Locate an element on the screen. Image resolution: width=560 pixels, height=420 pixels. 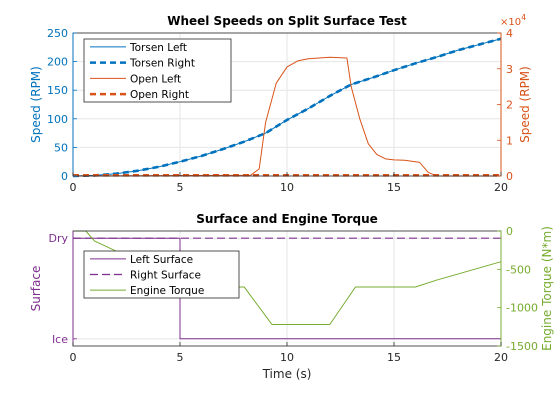
legend-label: Torsen Right is located at coordinates (162, 64).